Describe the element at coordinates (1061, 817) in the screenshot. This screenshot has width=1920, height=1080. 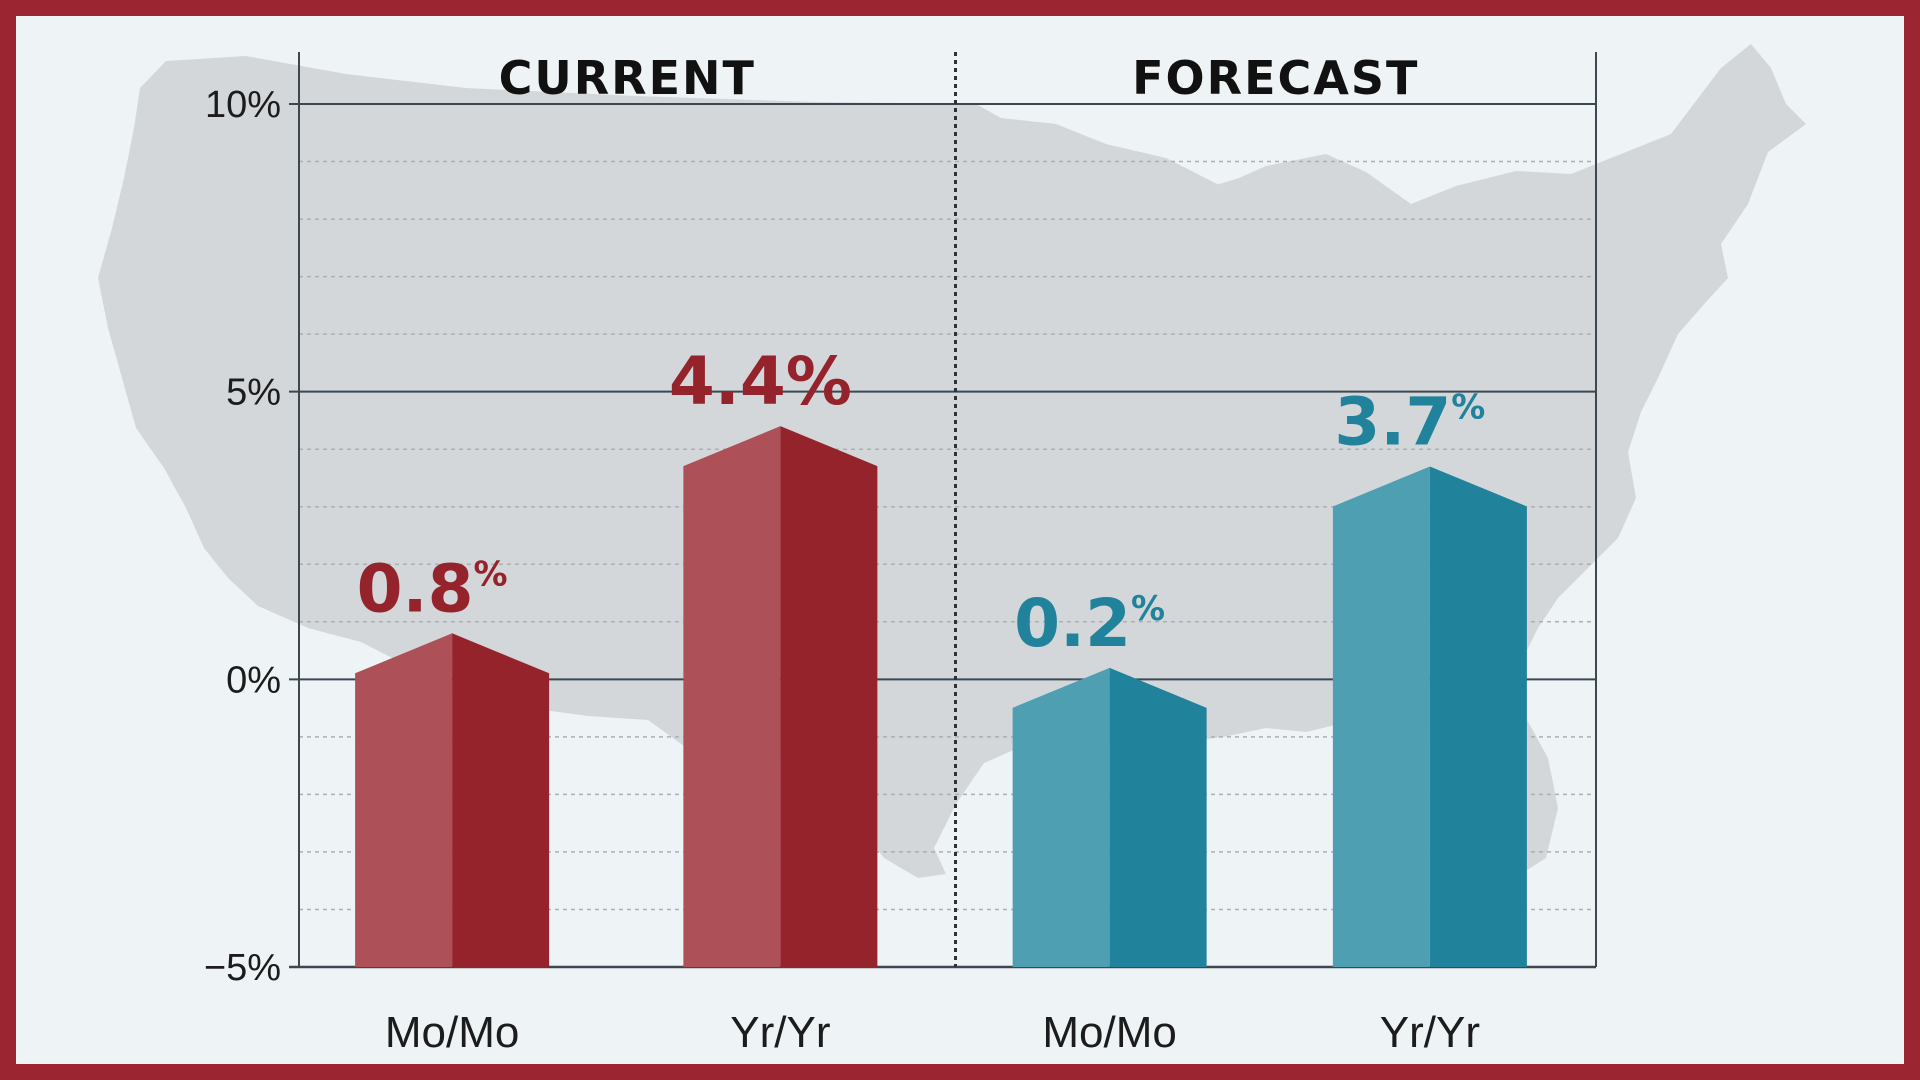
I see `bar-forecast-mo-mo-left-face` at that location.